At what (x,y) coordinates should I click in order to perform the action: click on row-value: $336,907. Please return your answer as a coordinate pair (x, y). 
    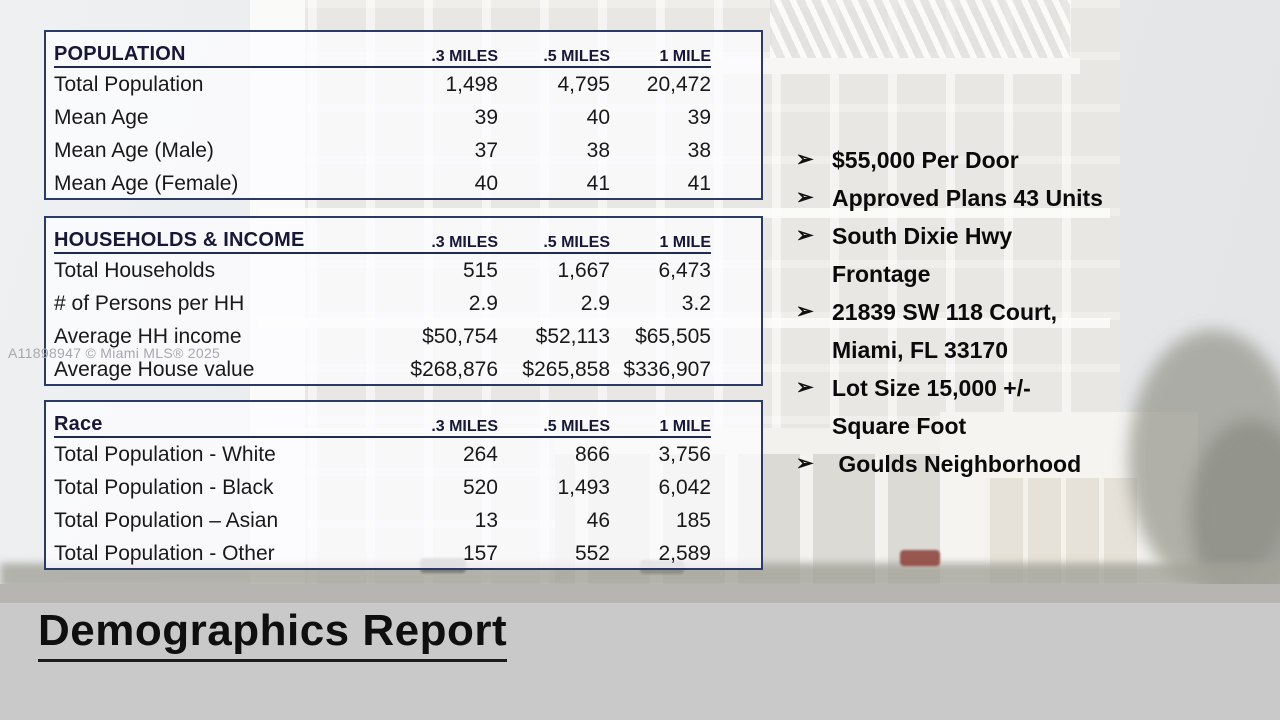
    Looking at the image, I should click on (667, 369).